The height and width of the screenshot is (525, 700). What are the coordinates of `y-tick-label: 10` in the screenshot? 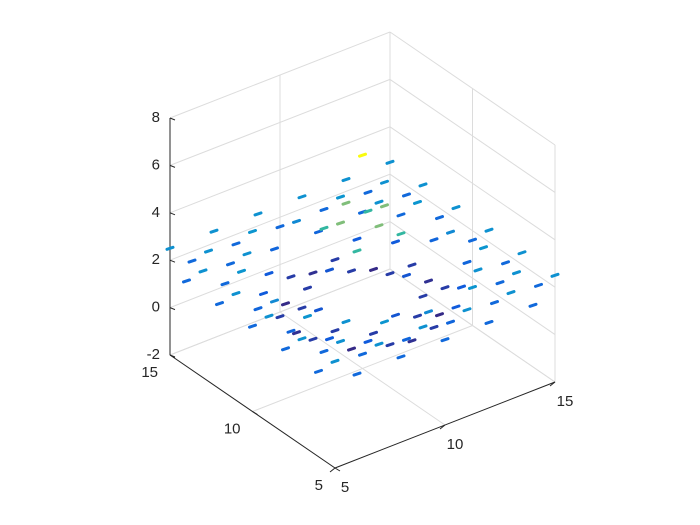 It's located at (232, 428).